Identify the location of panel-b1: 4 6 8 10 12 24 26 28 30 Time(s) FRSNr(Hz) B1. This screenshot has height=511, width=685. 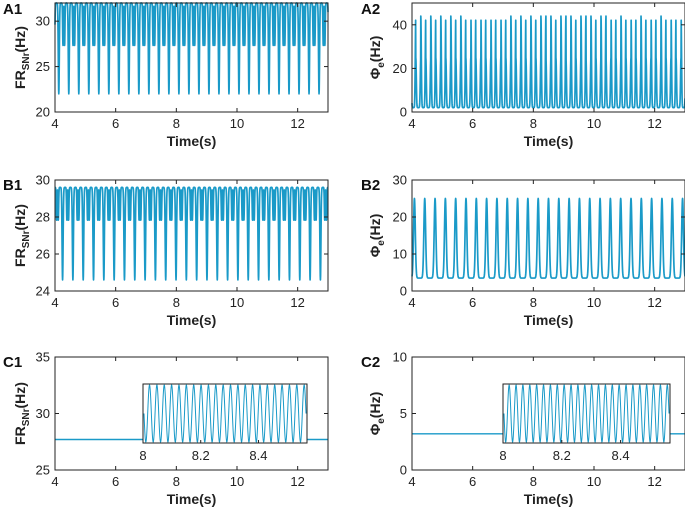
(166, 250).